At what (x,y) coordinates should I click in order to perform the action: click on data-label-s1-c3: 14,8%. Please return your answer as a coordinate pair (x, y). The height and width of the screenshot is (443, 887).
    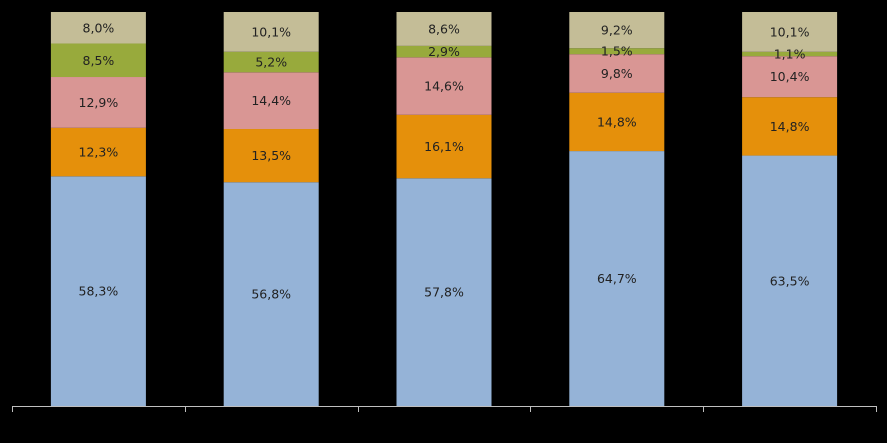
    Looking at the image, I should click on (617, 121).